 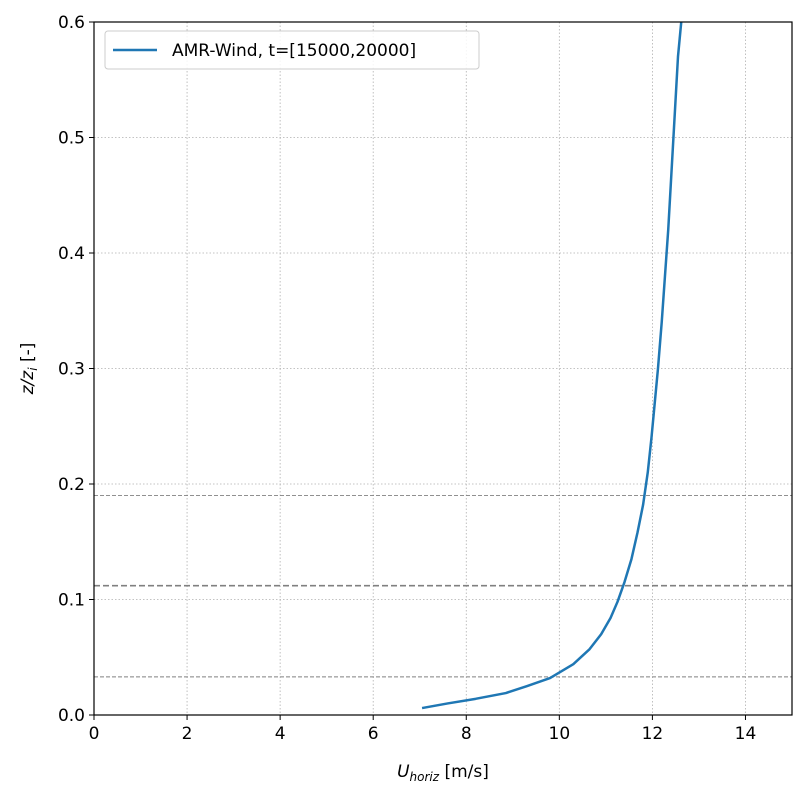 What do you see at coordinates (71, 601) in the screenshot?
I see `y-tick-label: 0.1` at bounding box center [71, 601].